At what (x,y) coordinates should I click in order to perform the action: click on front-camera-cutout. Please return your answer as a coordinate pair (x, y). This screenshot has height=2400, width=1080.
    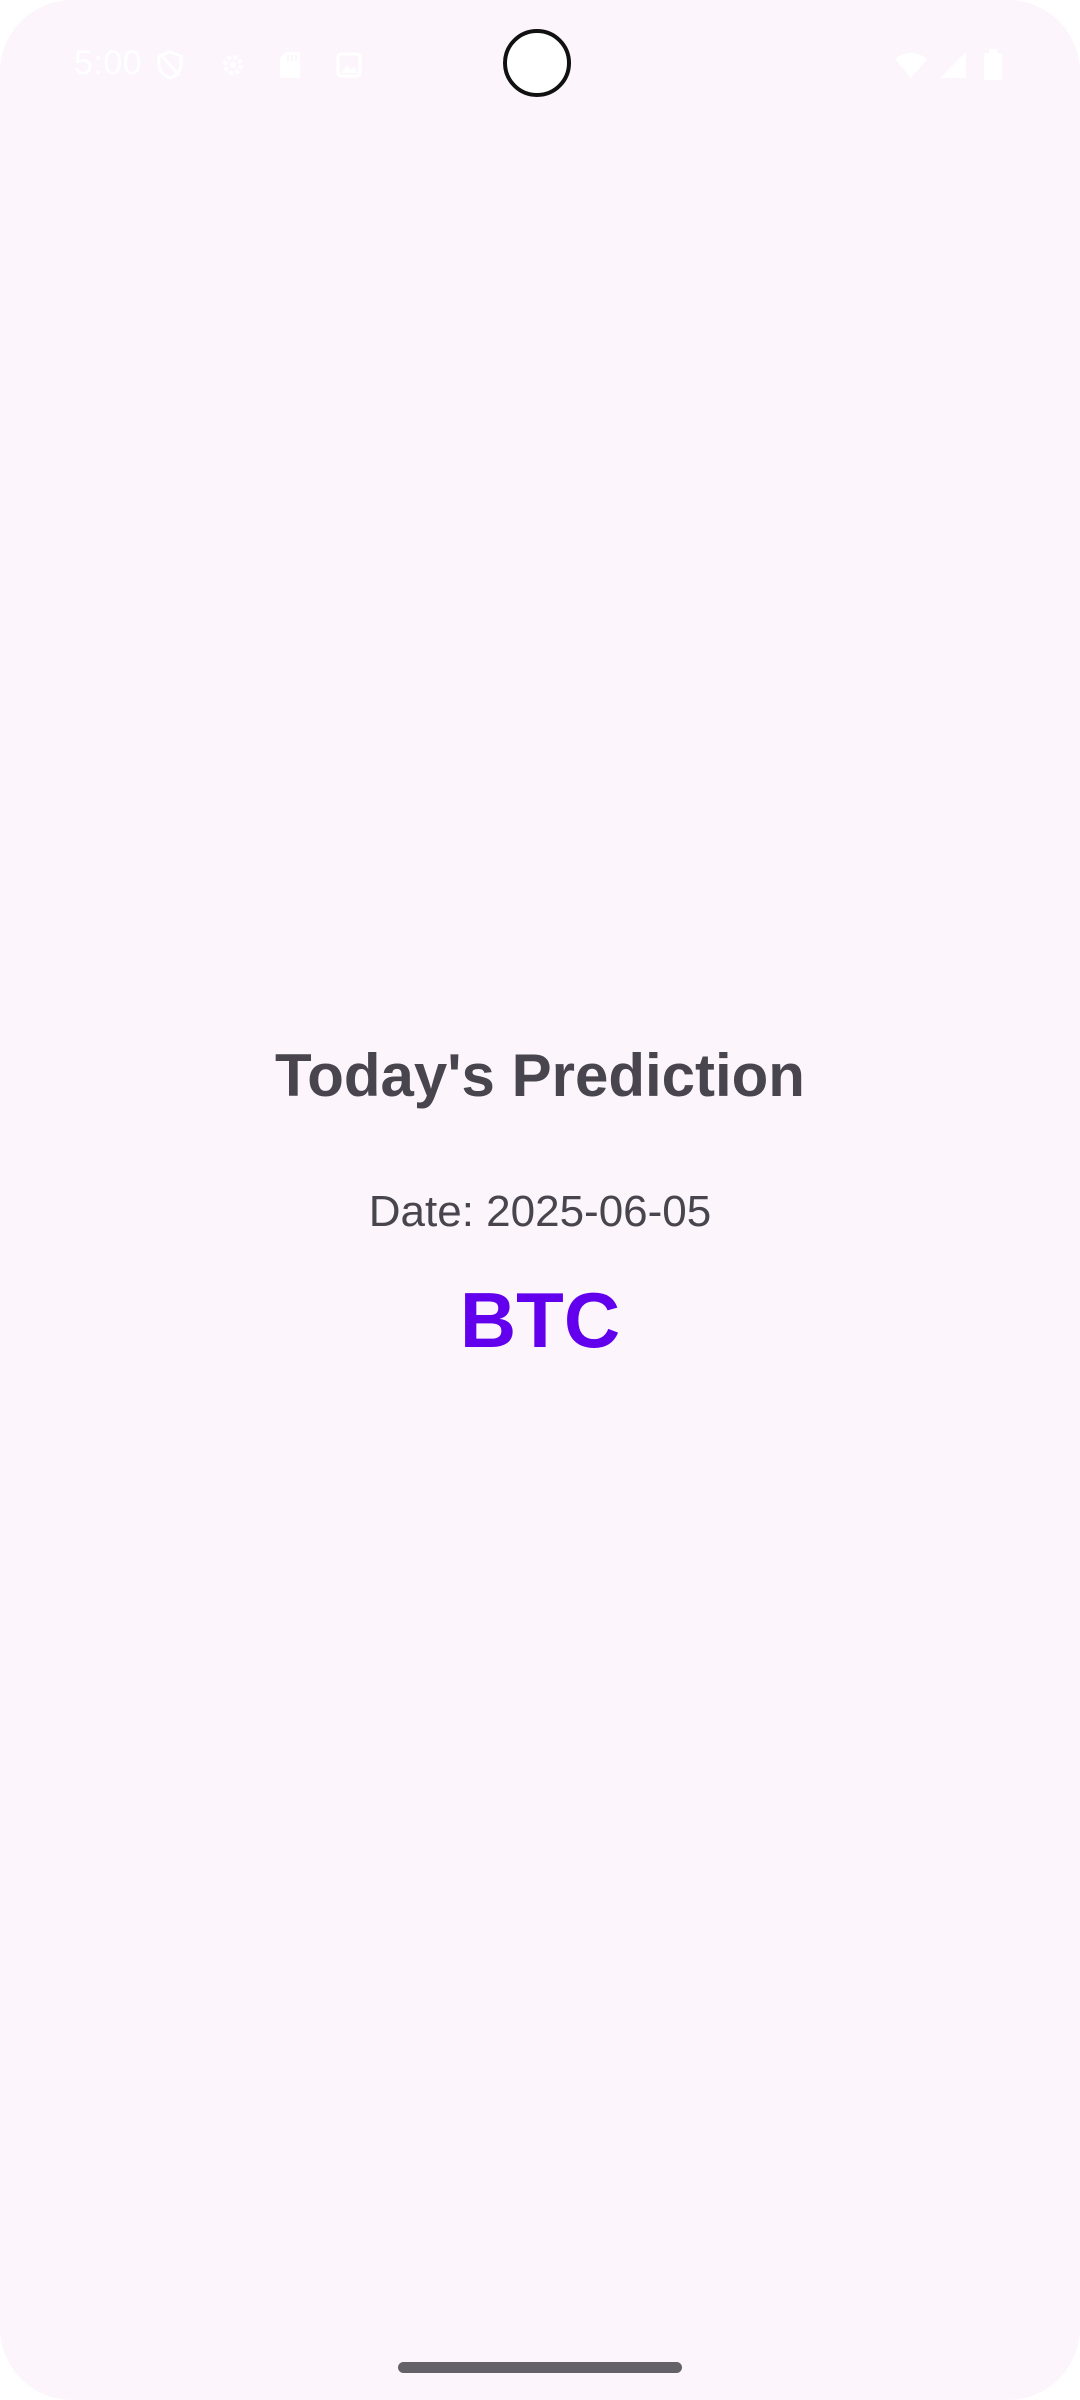
    Looking at the image, I should click on (537, 63).